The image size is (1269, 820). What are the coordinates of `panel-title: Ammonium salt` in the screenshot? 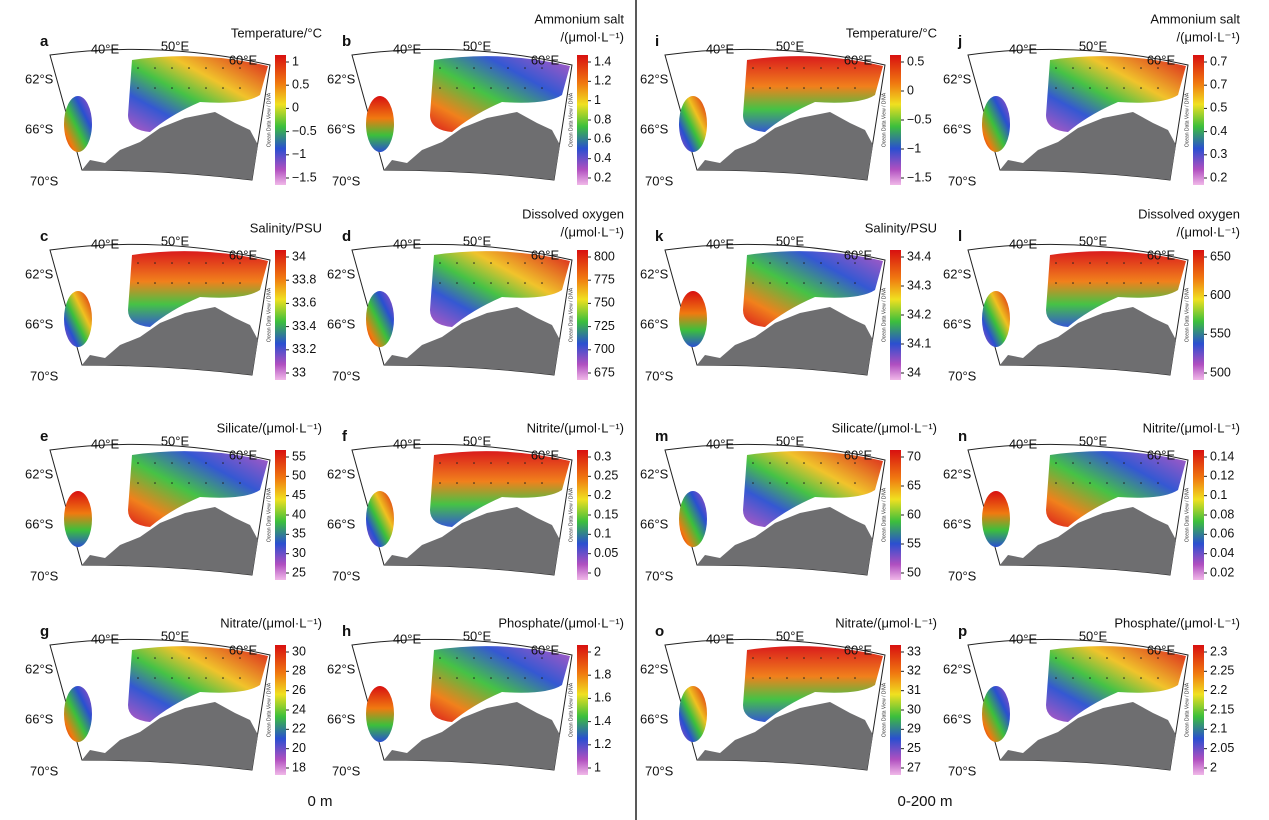 It's located at (1195, 18).